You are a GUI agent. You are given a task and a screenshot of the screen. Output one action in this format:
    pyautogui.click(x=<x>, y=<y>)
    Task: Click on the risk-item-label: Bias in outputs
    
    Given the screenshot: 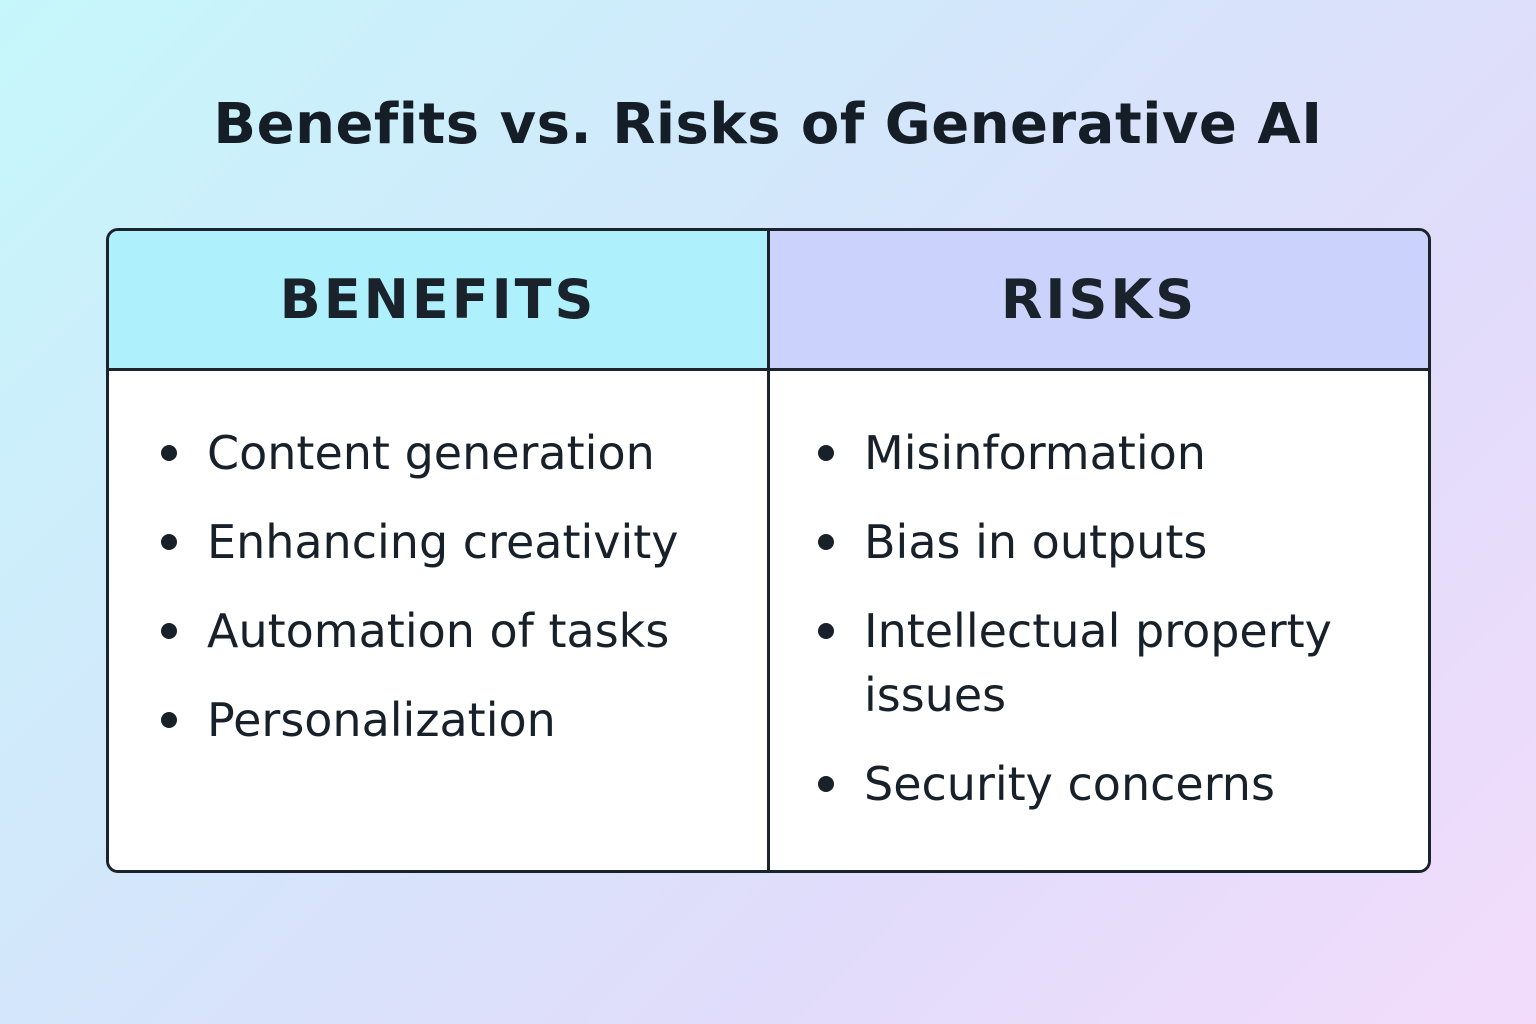 What is the action you would take?
    pyautogui.click(x=1036, y=542)
    